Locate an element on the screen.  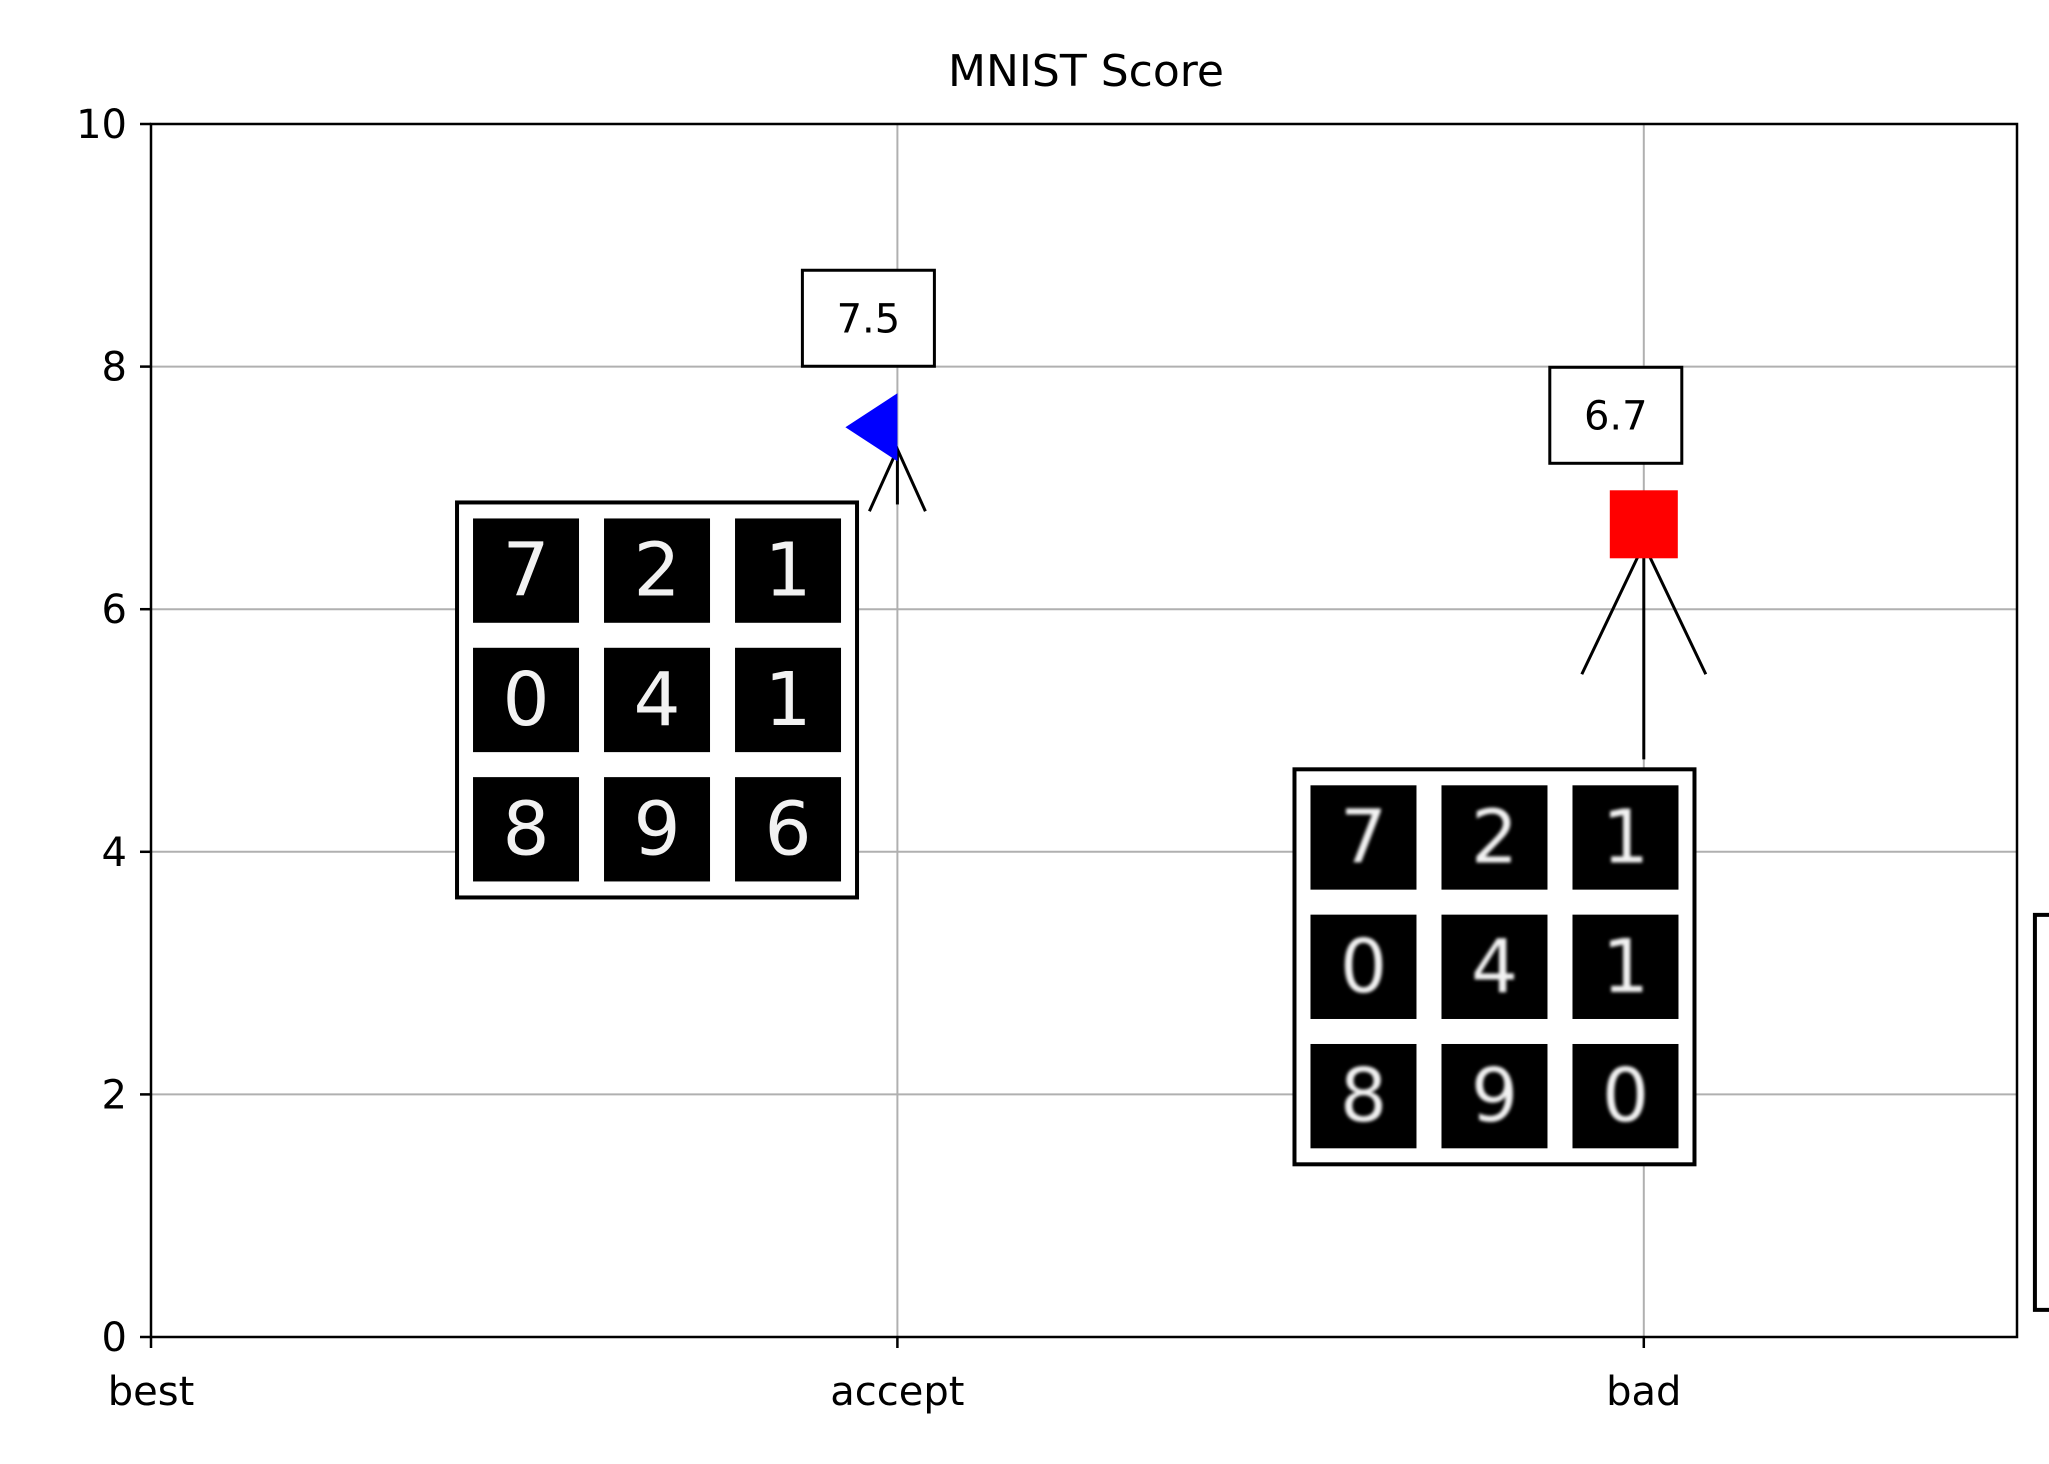
y-tick-label: 2 is located at coordinates (114, 1095).